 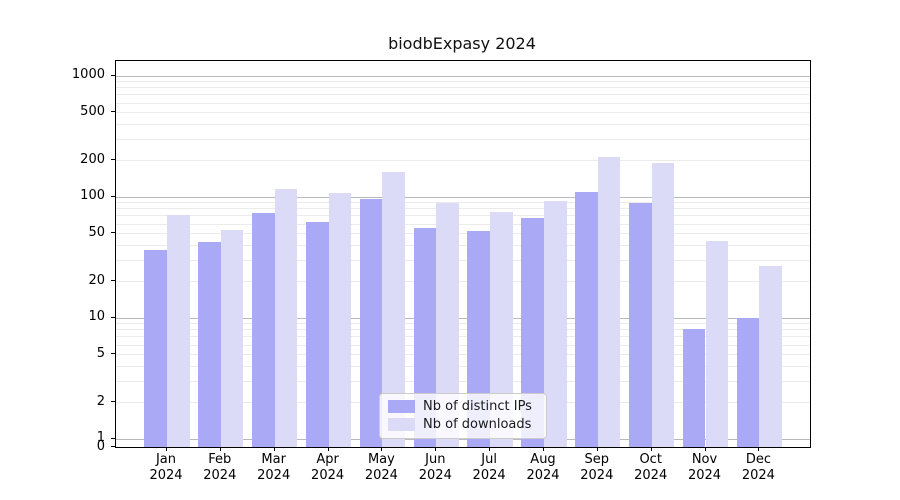 What do you see at coordinates (463, 416) in the screenshot?
I see `legend: Nb of distinct IPs Nb of downloads` at bounding box center [463, 416].